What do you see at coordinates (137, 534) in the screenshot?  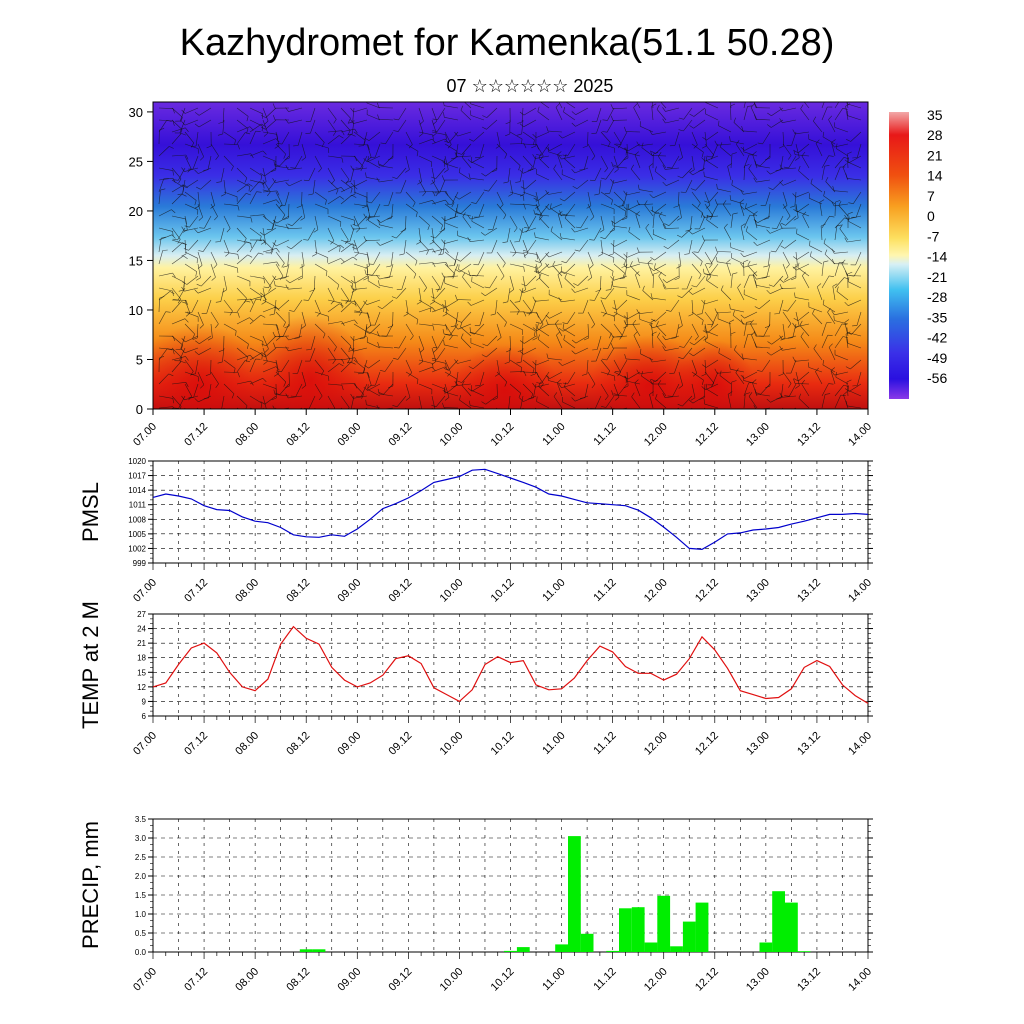 I see `y-tick-label: 1005` at bounding box center [137, 534].